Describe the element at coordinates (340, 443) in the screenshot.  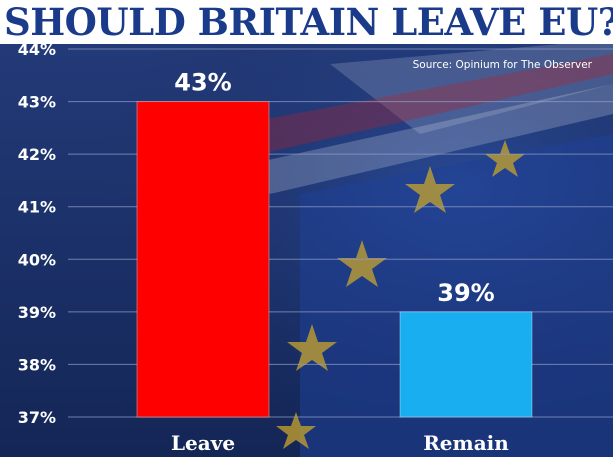
I see `x-axis-ticks: Leave Remain` at that location.